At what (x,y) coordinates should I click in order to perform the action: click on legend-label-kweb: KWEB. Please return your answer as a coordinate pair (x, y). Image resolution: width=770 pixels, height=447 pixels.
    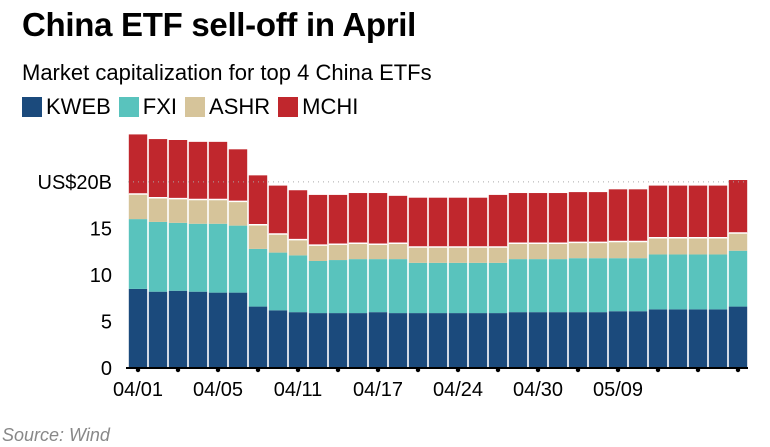
    Looking at the image, I should click on (78, 106).